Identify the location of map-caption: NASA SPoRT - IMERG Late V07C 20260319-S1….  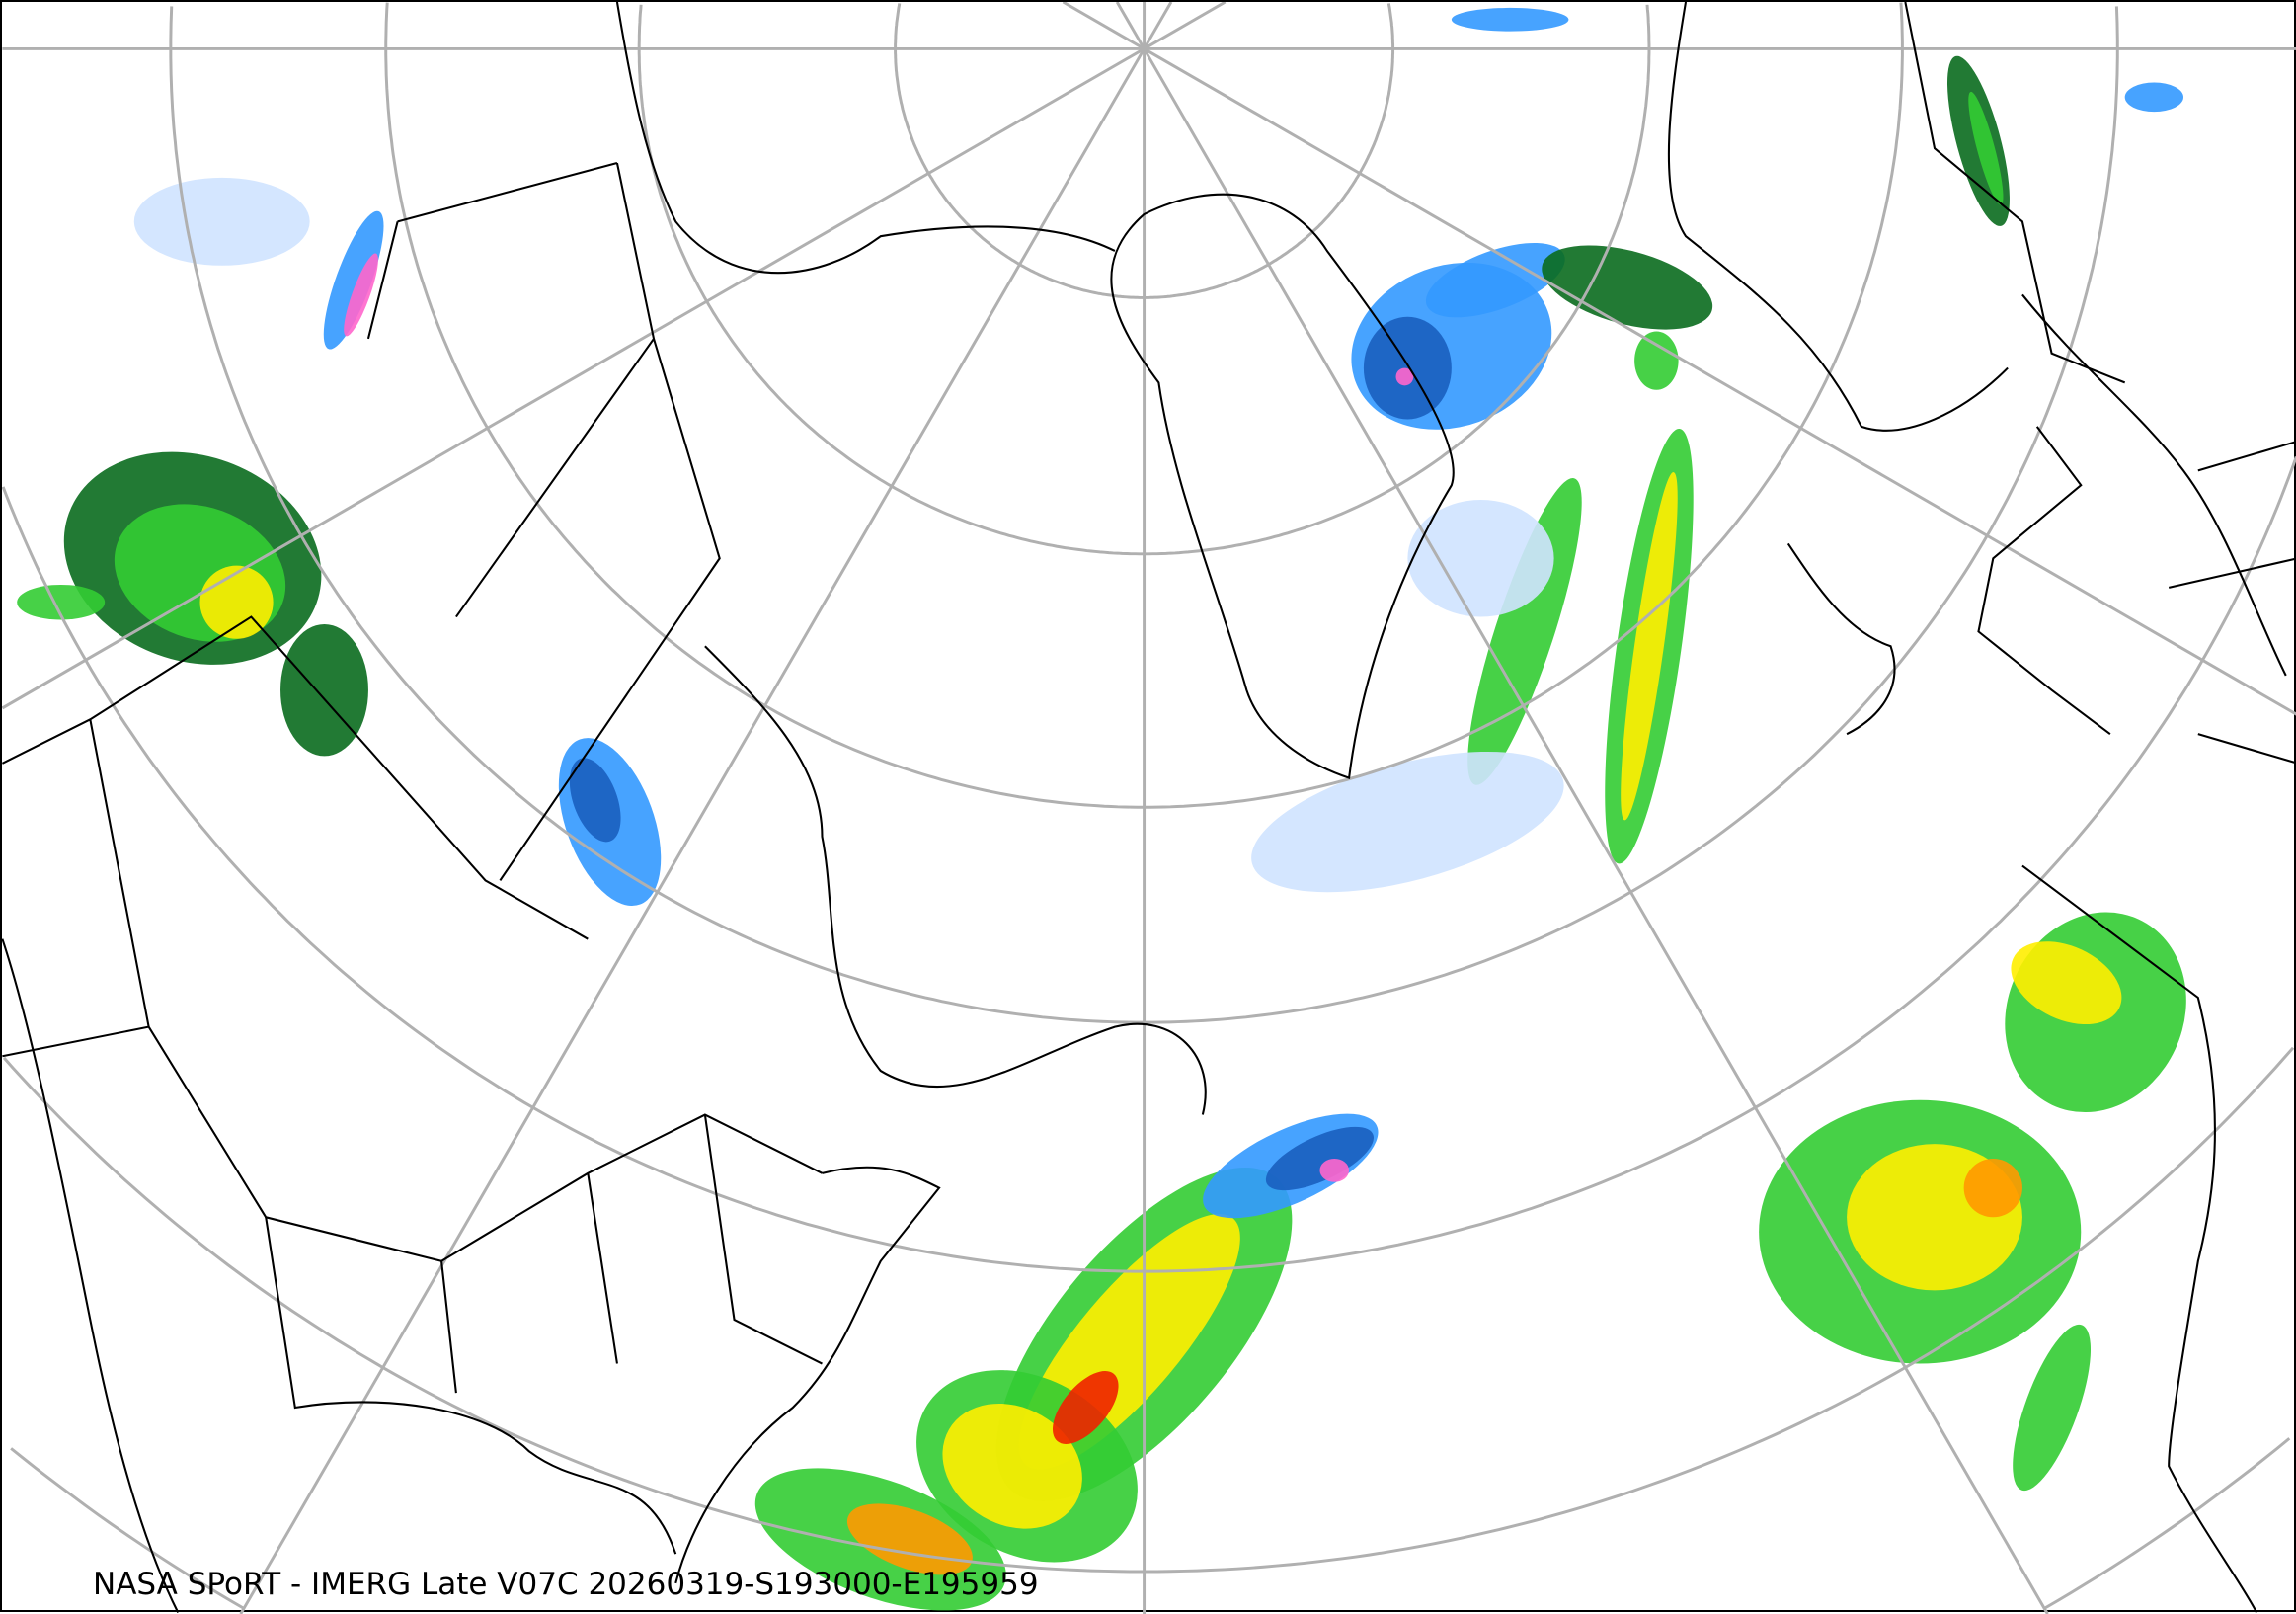
(566, 1584).